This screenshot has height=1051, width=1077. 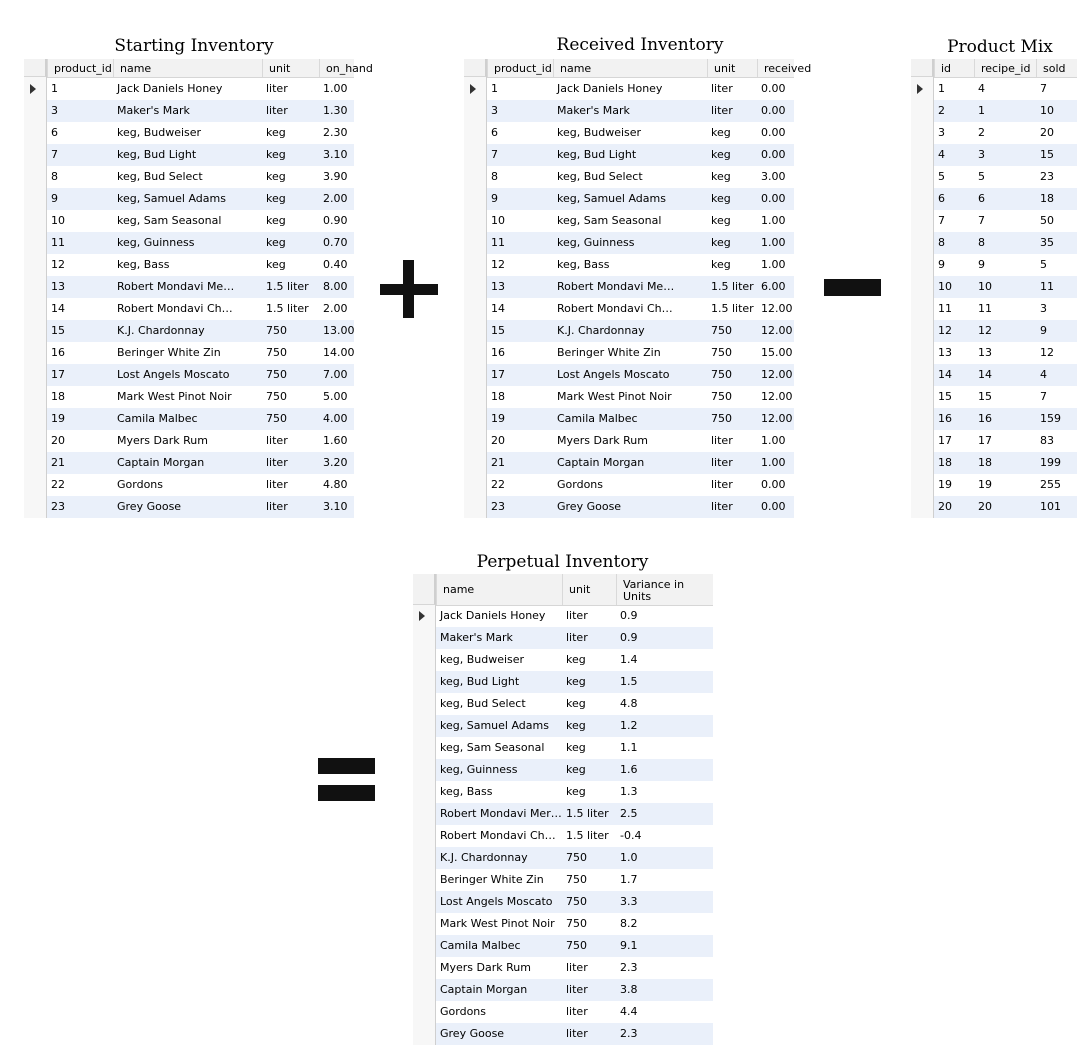 What do you see at coordinates (941, 132) in the screenshot?
I see `table-cell: 3` at bounding box center [941, 132].